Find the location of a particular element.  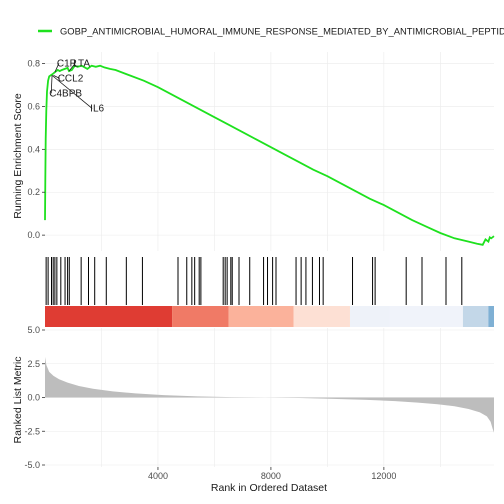

y-tick-label: 0.8 is located at coordinates (33, 64).